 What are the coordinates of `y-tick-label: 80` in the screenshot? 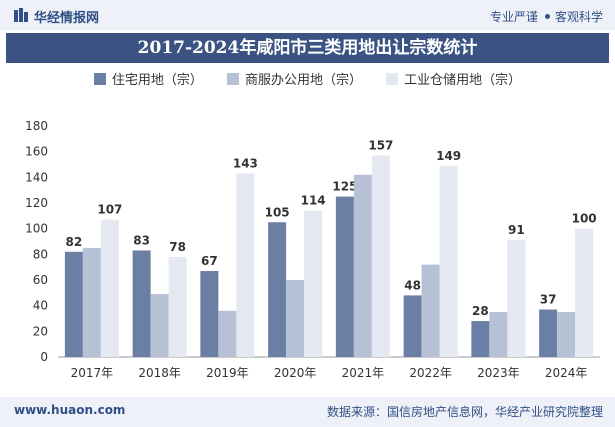 It's located at (40, 254).